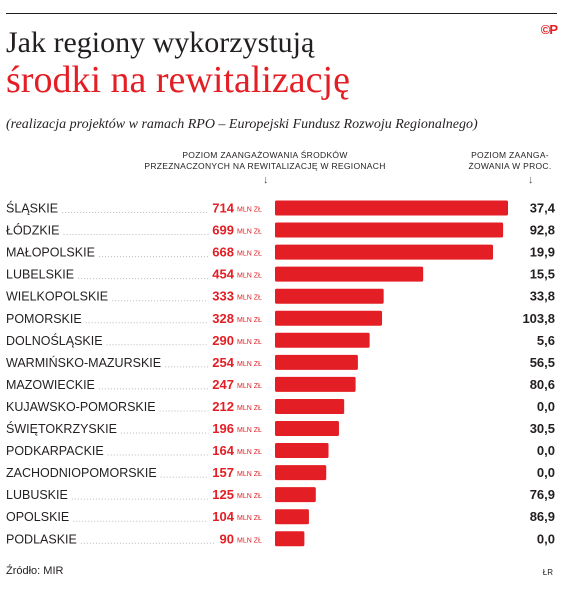 Image resolution: width=565 pixels, height=594 pixels. I want to click on amount-column-arrow: ↓, so click(266, 180).